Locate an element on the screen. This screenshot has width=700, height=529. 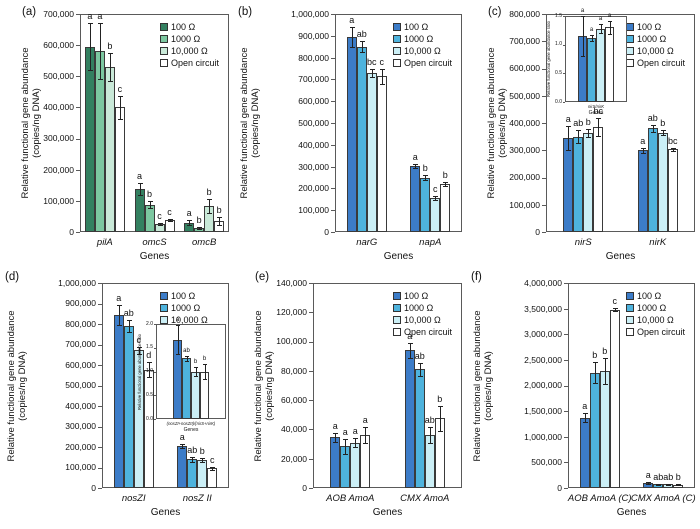
inset-significance-letter: b is located at coordinates (195, 361).